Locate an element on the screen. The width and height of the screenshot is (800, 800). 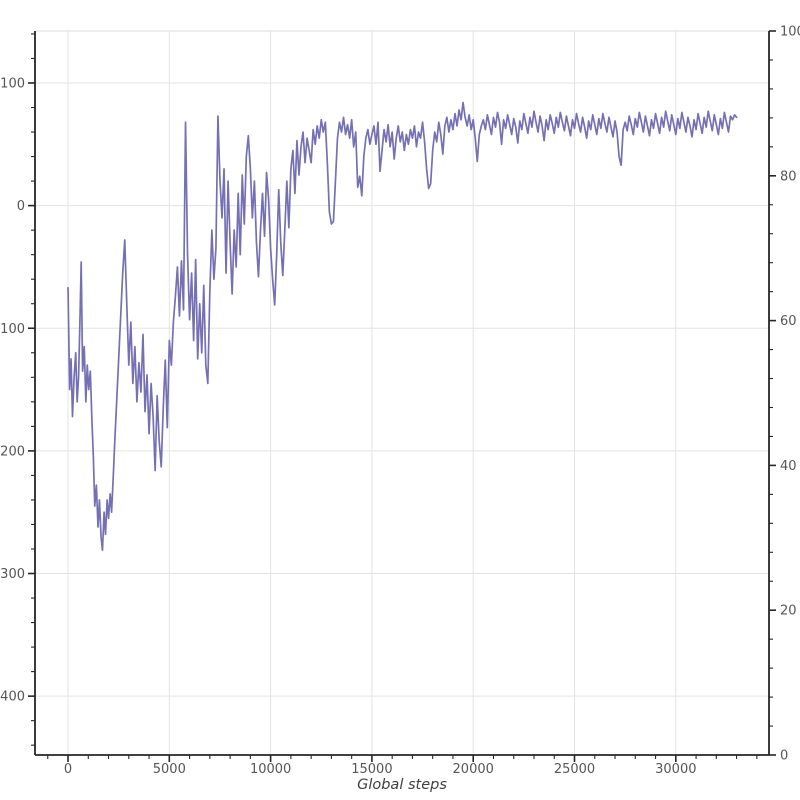
y-right-tick-label: 80 is located at coordinates (788, 176).